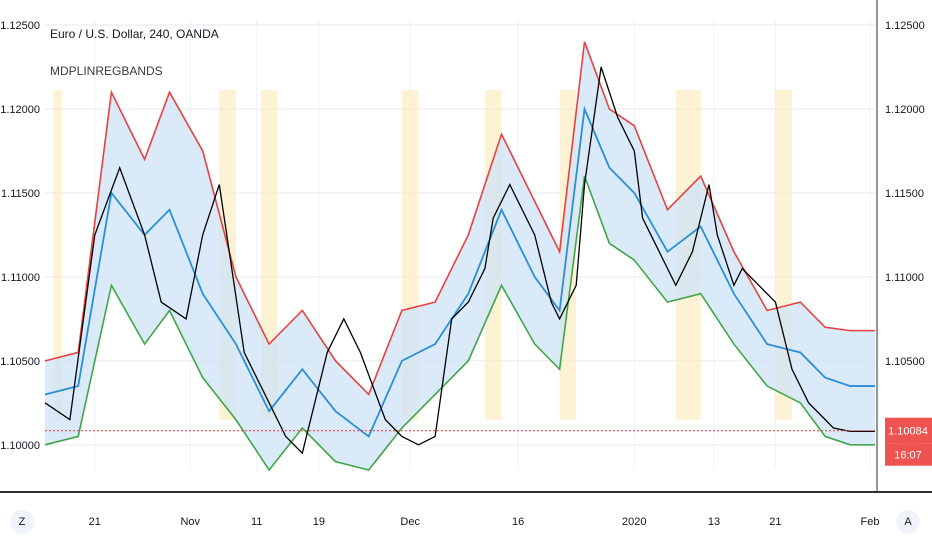  I want to click on highlight-fill, so click(57, 255).